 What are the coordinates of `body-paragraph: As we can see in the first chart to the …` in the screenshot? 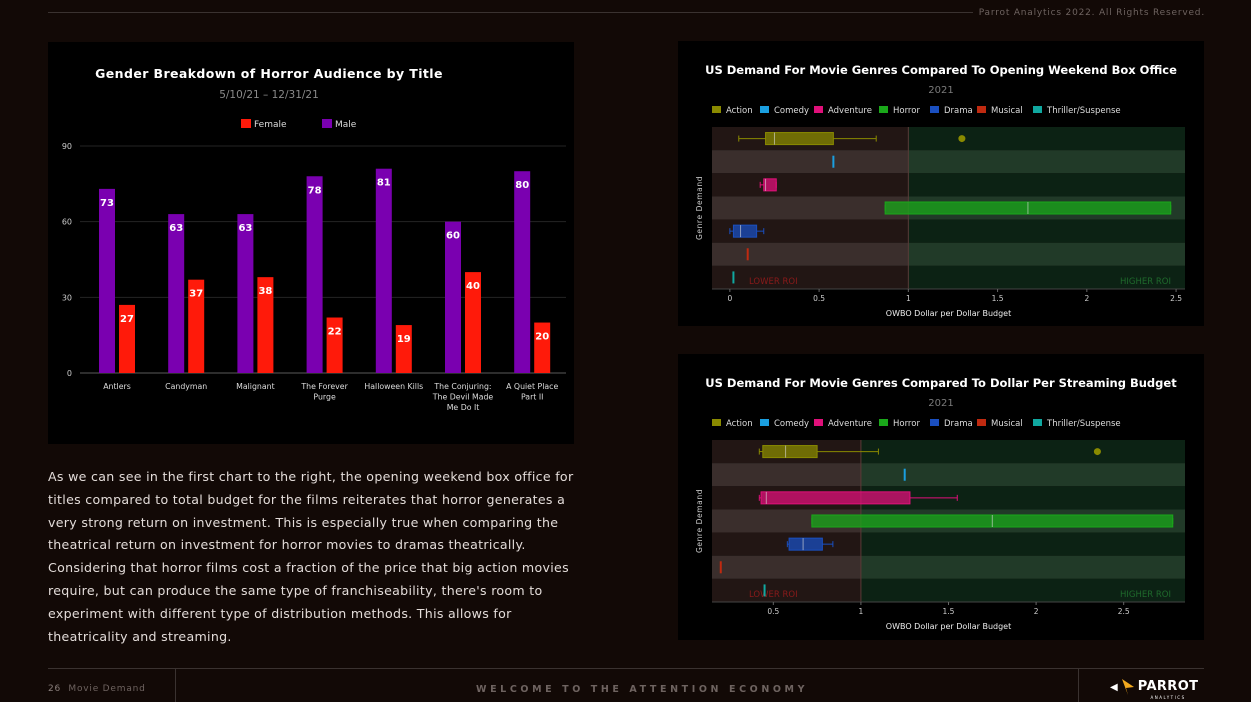 It's located at (311, 556).